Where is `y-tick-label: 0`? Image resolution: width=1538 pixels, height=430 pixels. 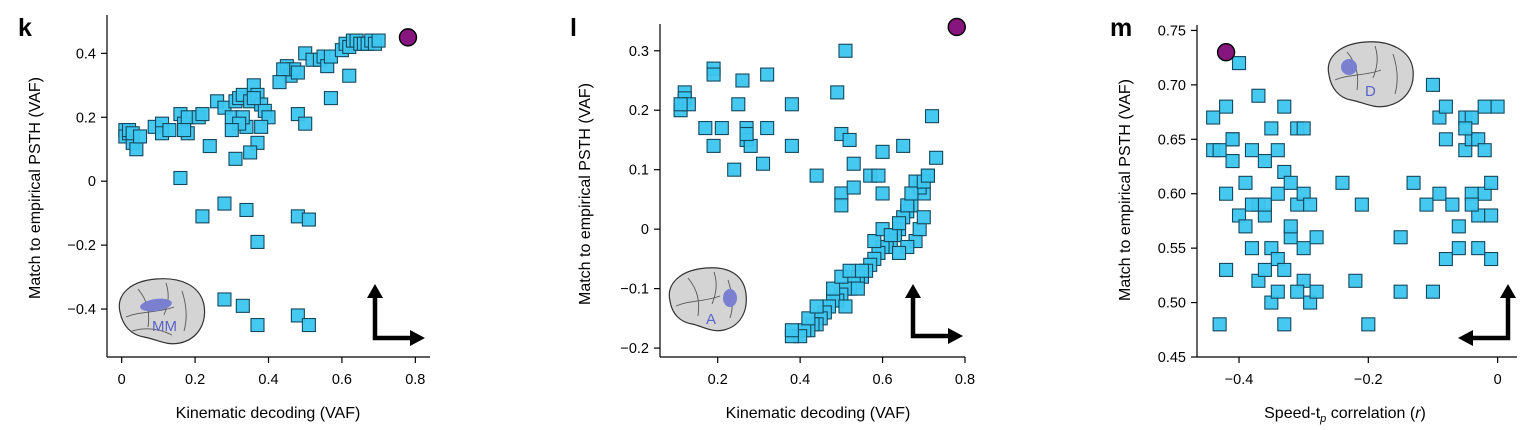 y-tick-label: 0 is located at coordinates (645, 230).